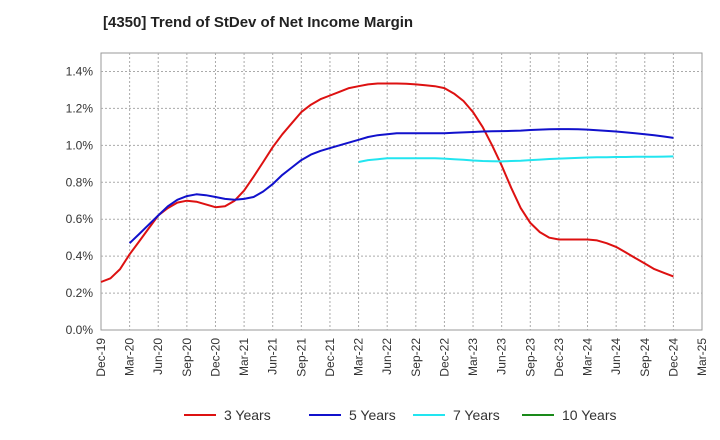  I want to click on x-tick-label: Dec-23, so click(559, 357).